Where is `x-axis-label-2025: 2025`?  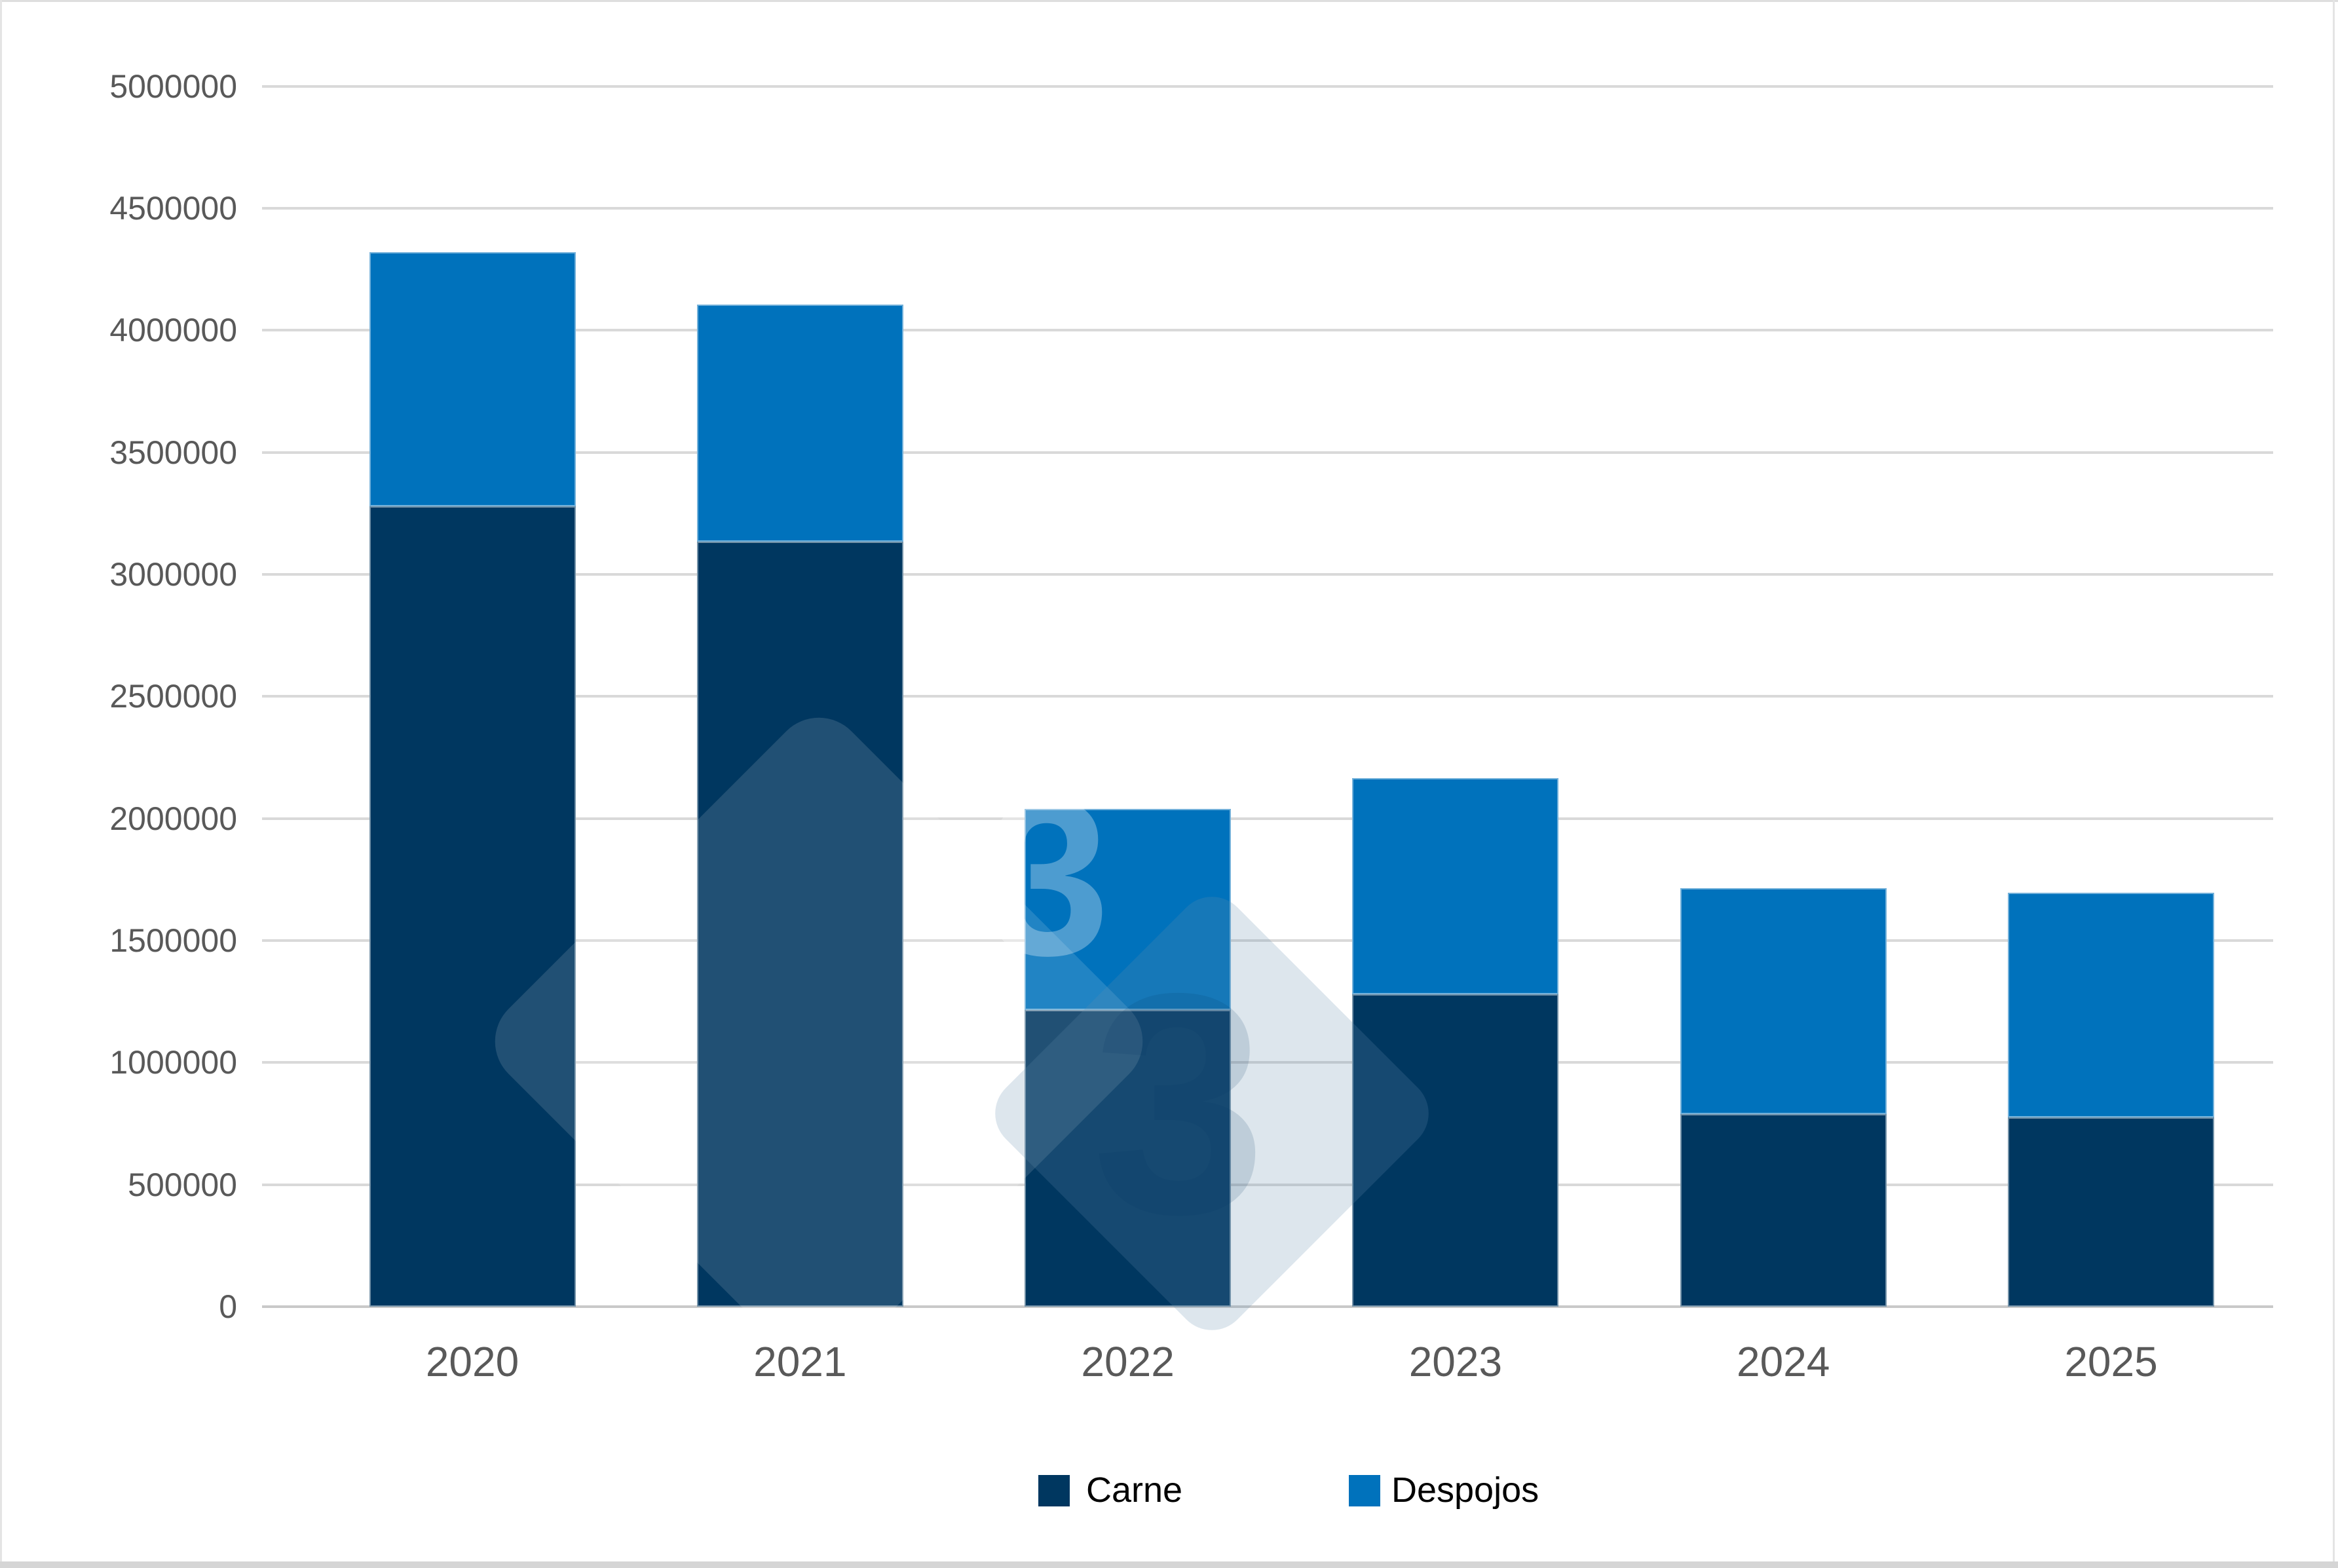
x-axis-label-2025: 2025 is located at coordinates (2111, 1361).